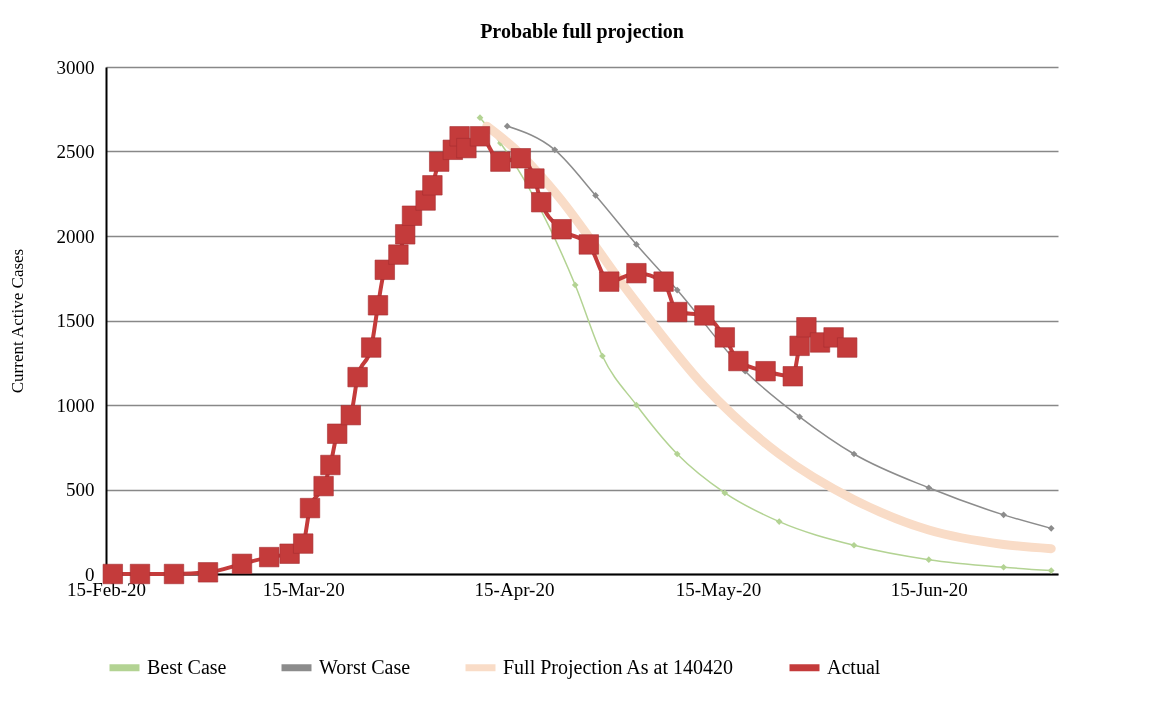 The image size is (1151, 725). Describe the element at coordinates (17, 321) in the screenshot. I see `y-axis-title: Current Active Cases` at that location.